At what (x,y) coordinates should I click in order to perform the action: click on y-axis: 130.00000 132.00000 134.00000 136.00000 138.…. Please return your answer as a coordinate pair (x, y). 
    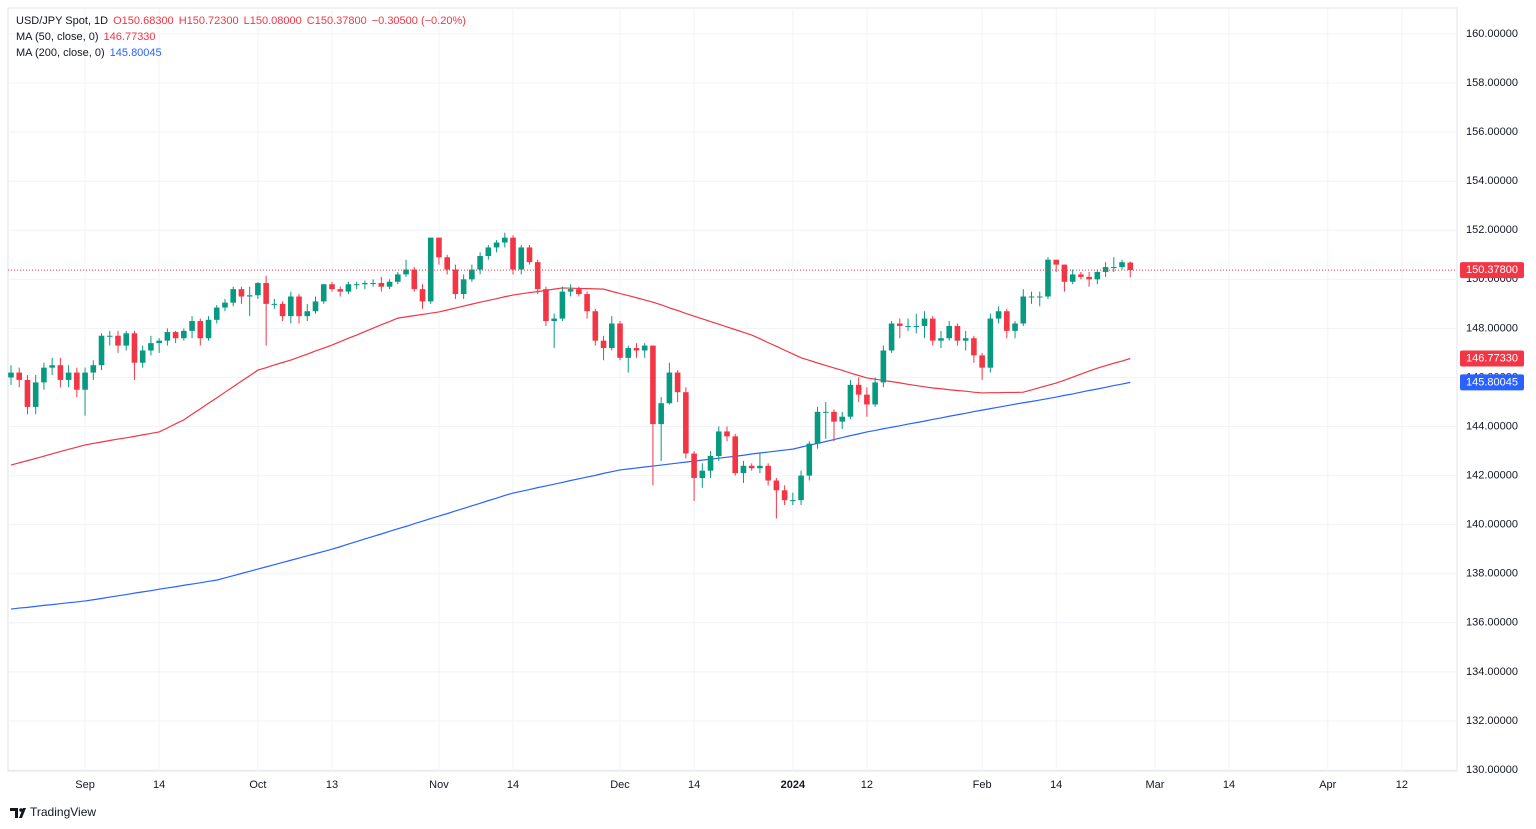
    Looking at the image, I should click on (1492, 402).